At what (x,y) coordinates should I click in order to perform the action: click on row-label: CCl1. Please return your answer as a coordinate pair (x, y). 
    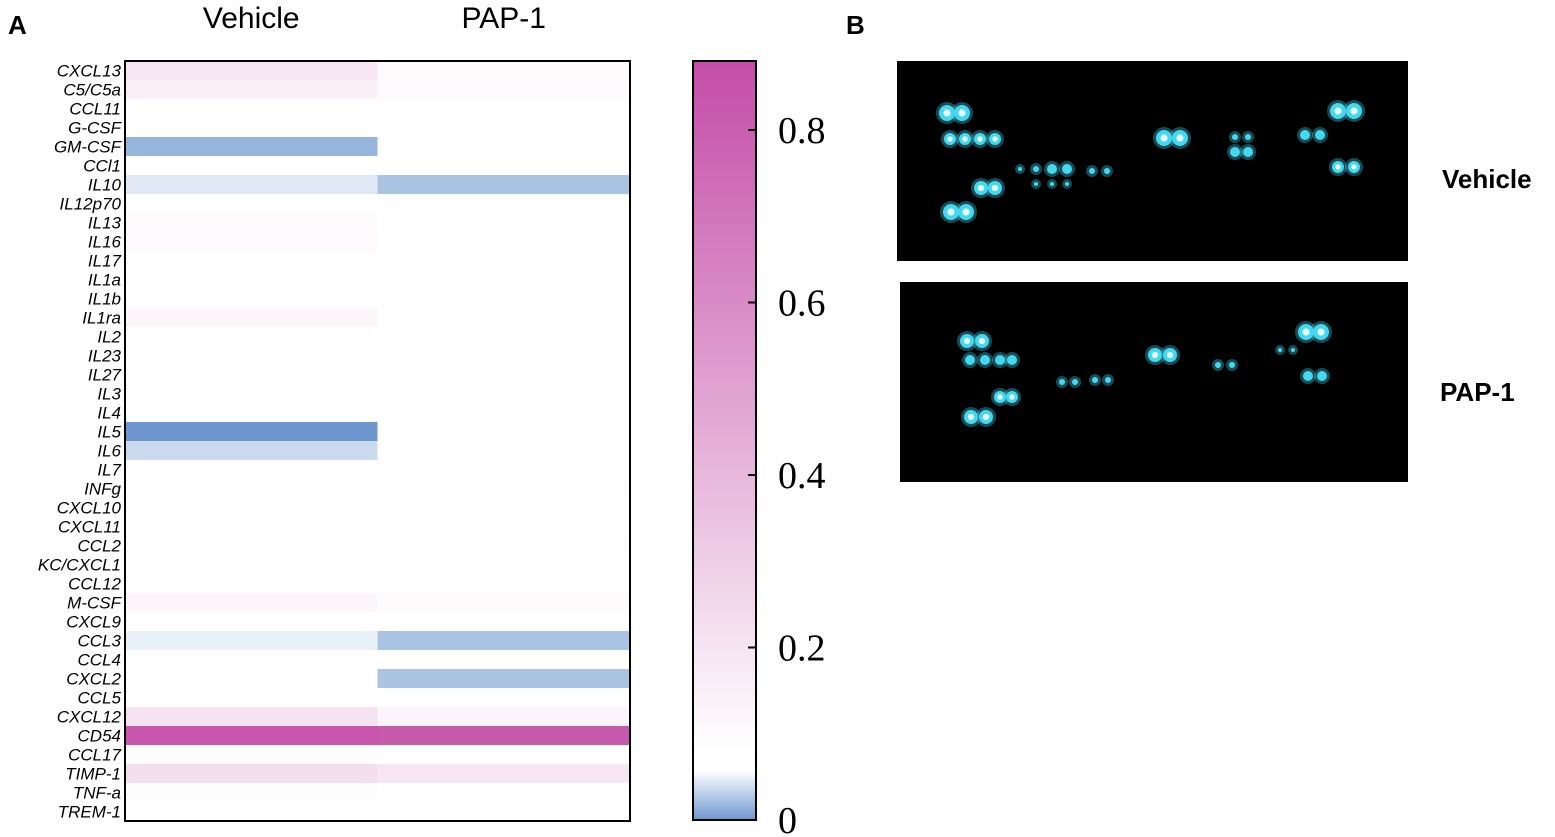
    Looking at the image, I should click on (102, 166).